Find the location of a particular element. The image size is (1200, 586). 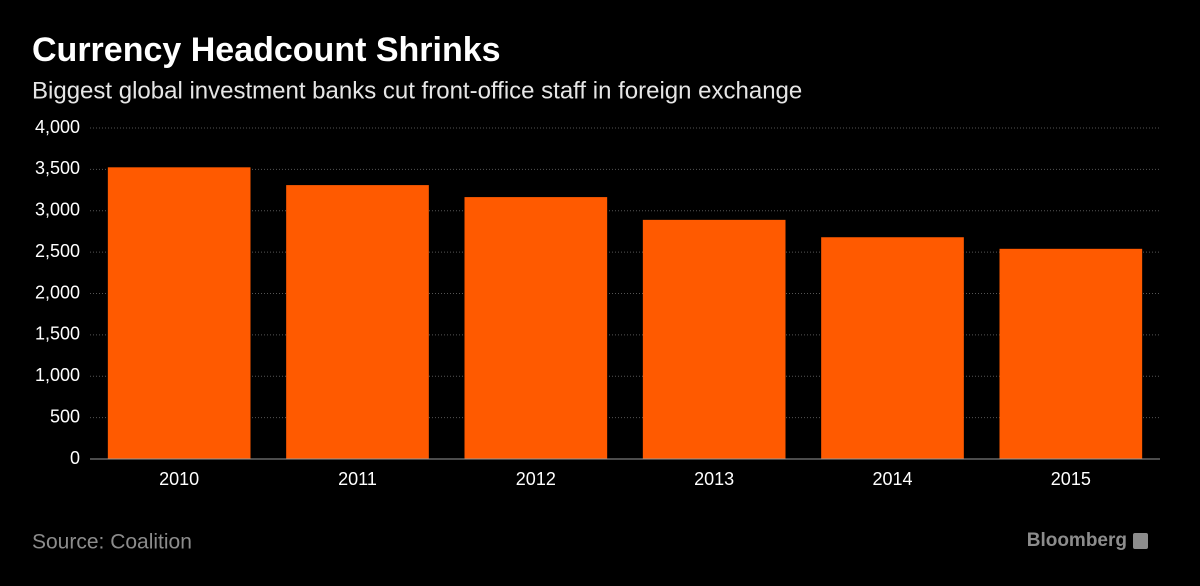

brand-icon is located at coordinates (1140, 541).